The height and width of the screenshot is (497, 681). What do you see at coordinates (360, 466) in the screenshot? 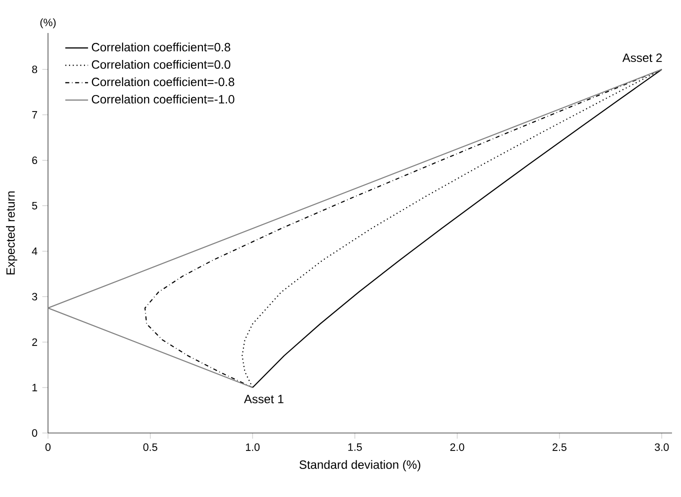
I see `x-axis-title: Standard deviation (%)` at bounding box center [360, 466].